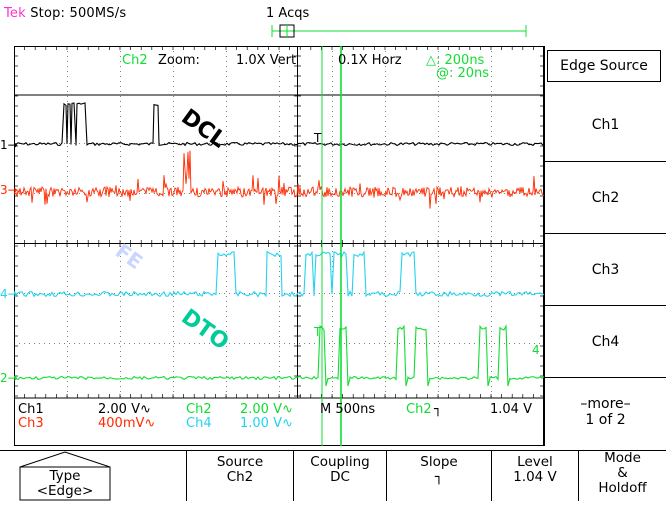  I want to click on ch2-trace, so click(279, 355).